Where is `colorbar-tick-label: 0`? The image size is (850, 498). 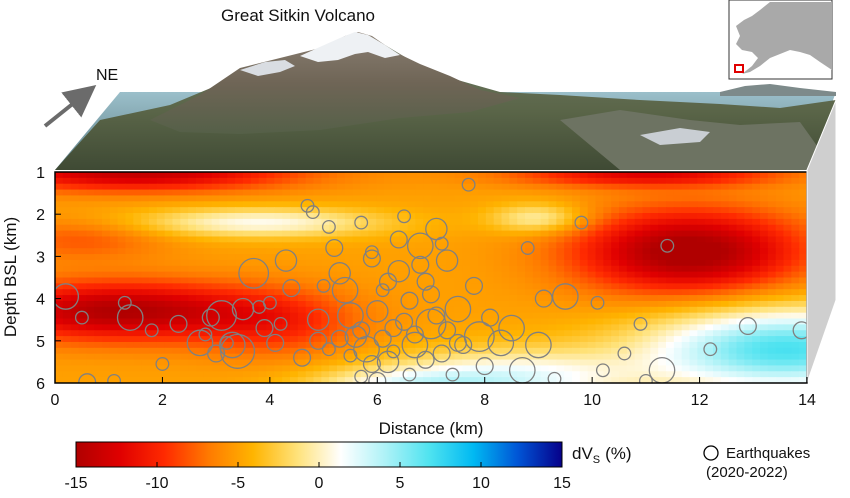 colorbar-tick-label: 0 is located at coordinates (319, 483).